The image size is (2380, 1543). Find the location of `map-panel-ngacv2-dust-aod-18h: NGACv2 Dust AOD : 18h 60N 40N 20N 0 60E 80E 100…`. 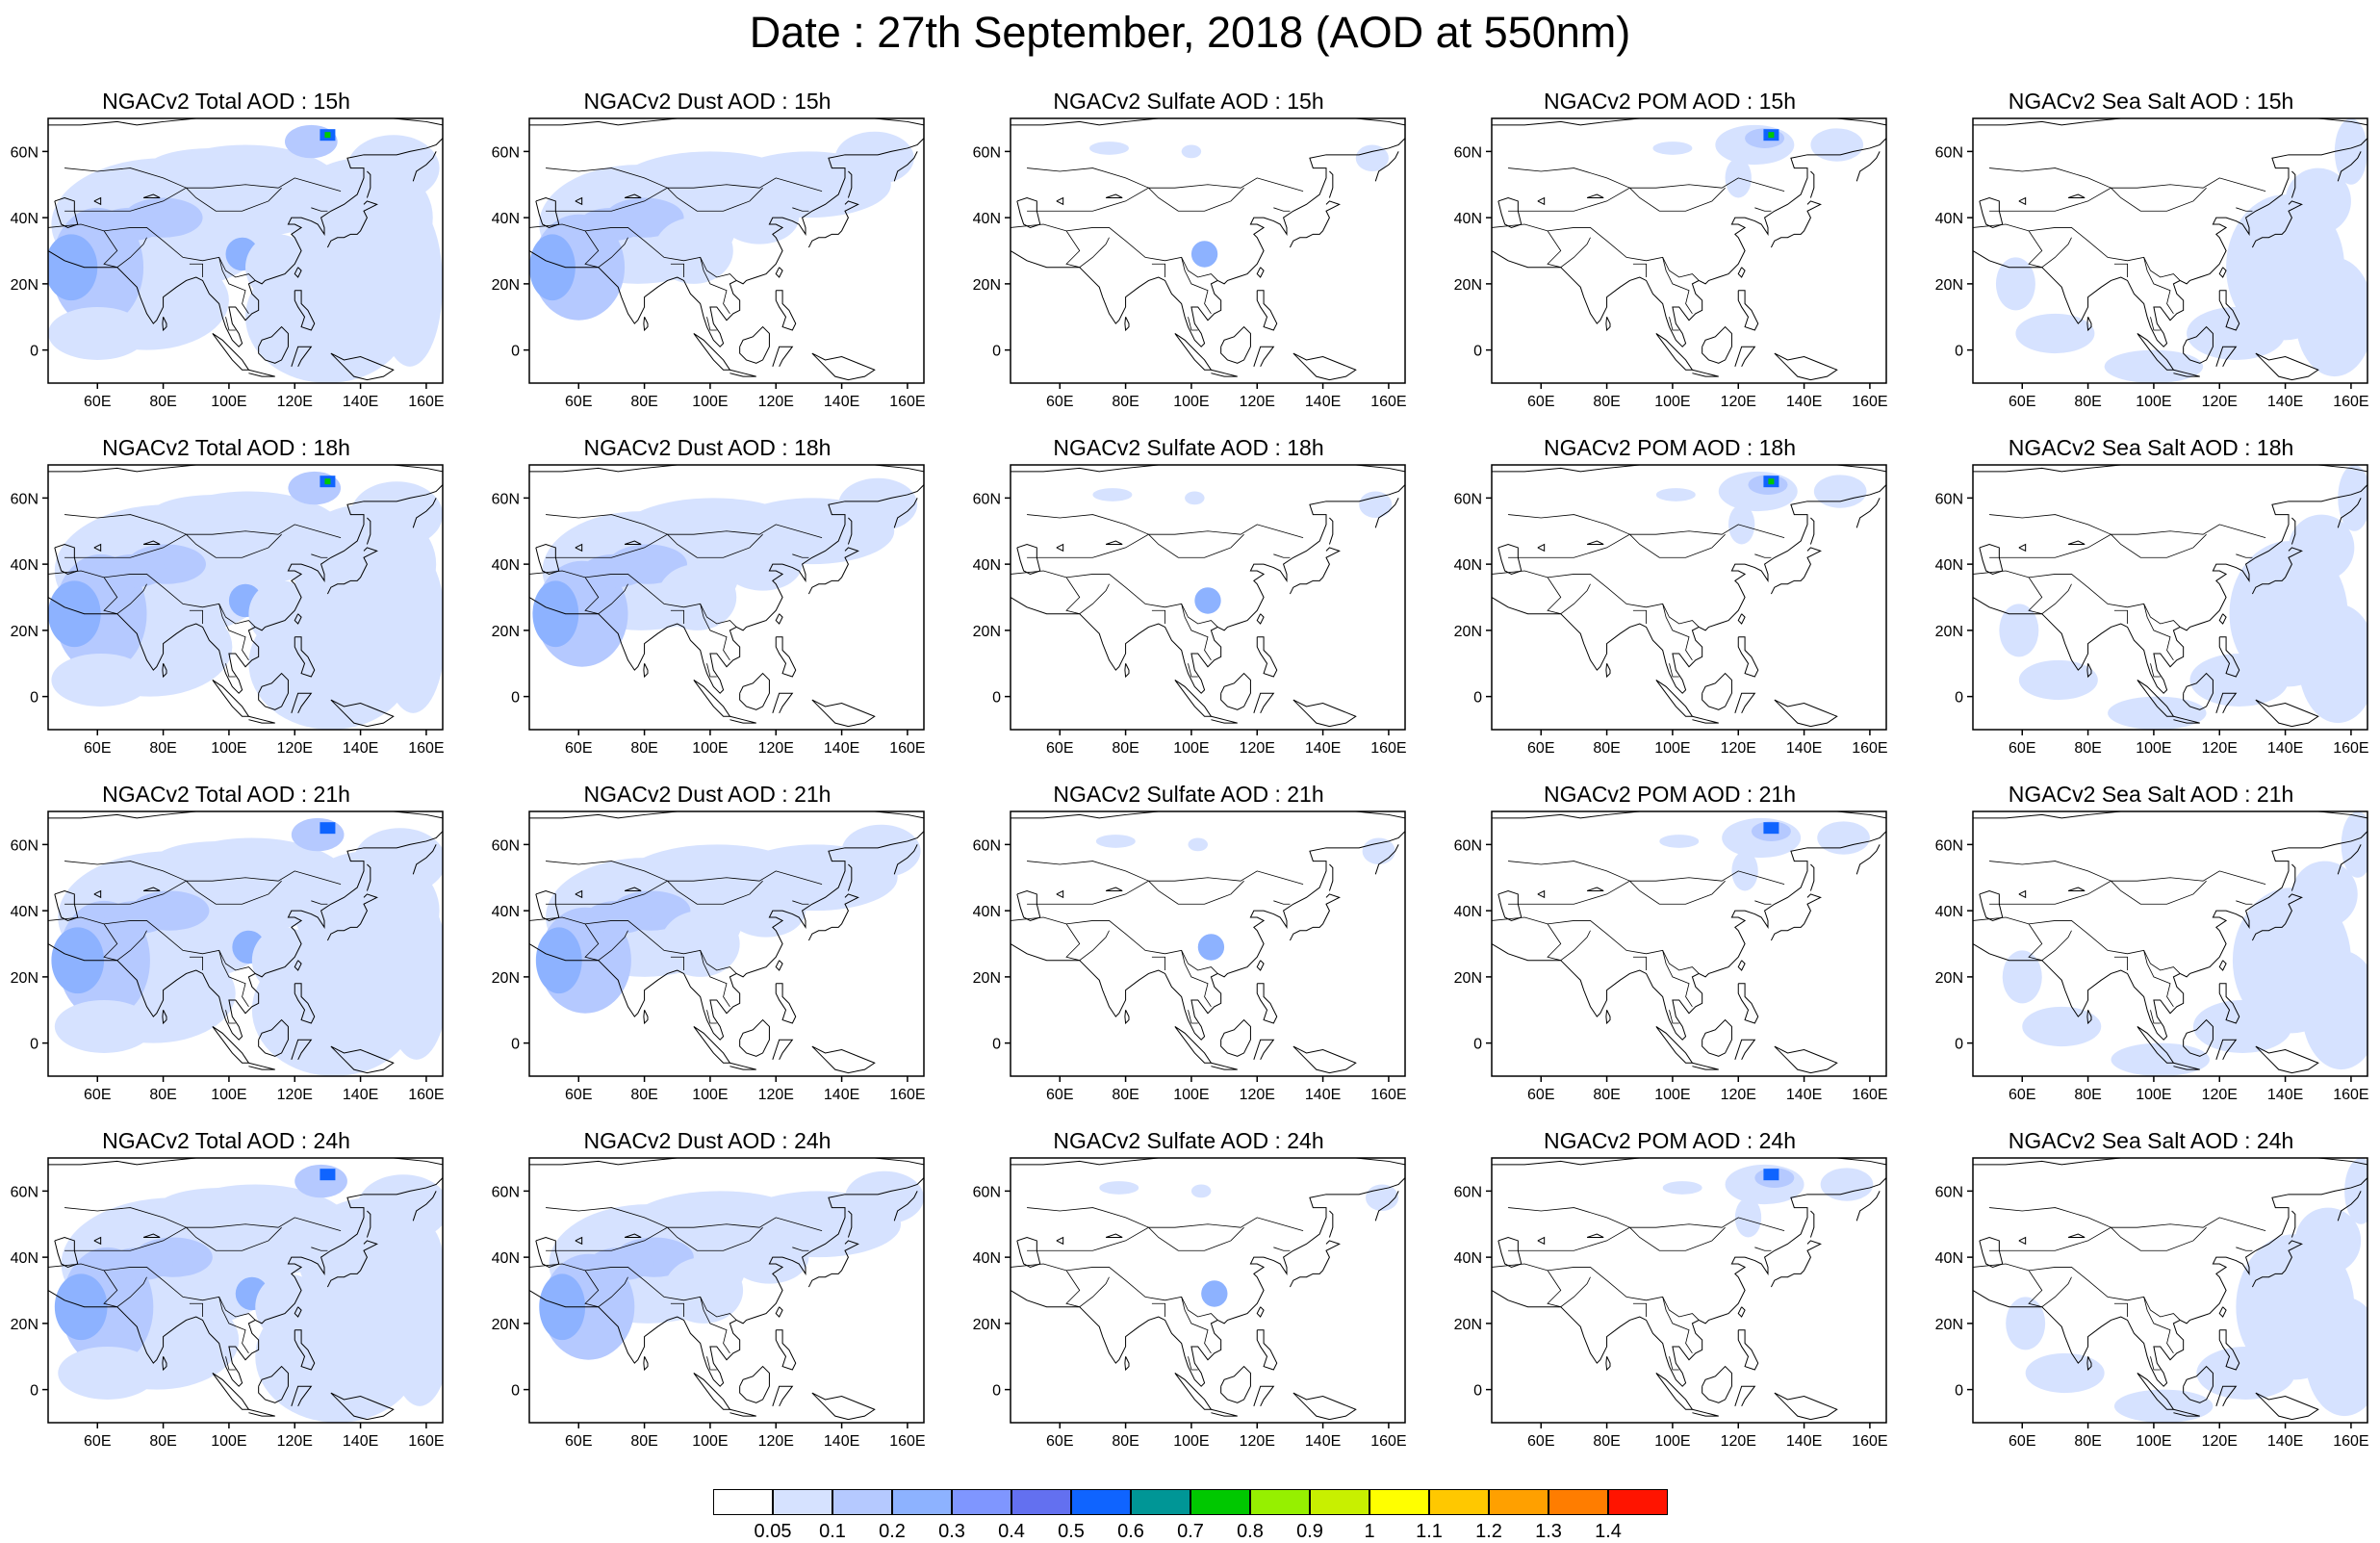

map-panel-ngacv2-dust-aod-18h: NGACv2 Dust AOD : 18h 60N 40N 20N 0 60E 80E 100… is located at coordinates (708, 599).